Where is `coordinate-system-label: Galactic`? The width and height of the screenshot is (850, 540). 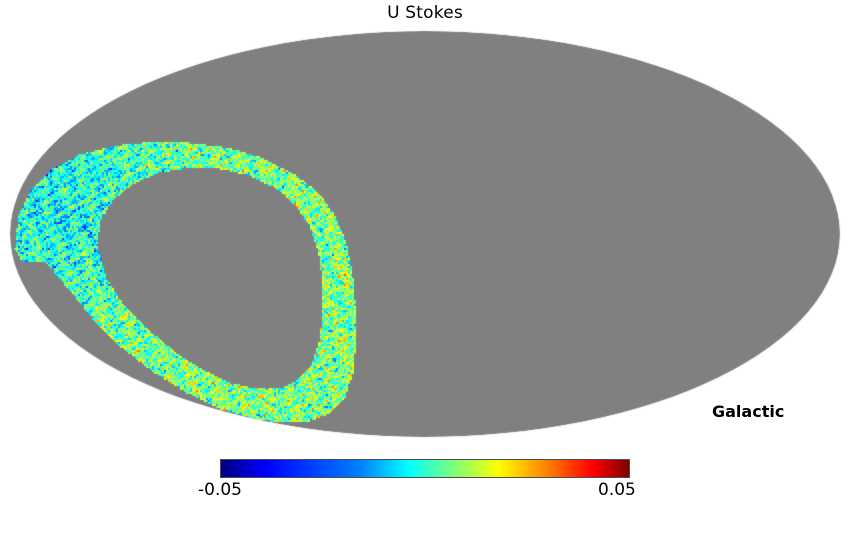
coordinate-system-label: Galactic is located at coordinates (748, 411).